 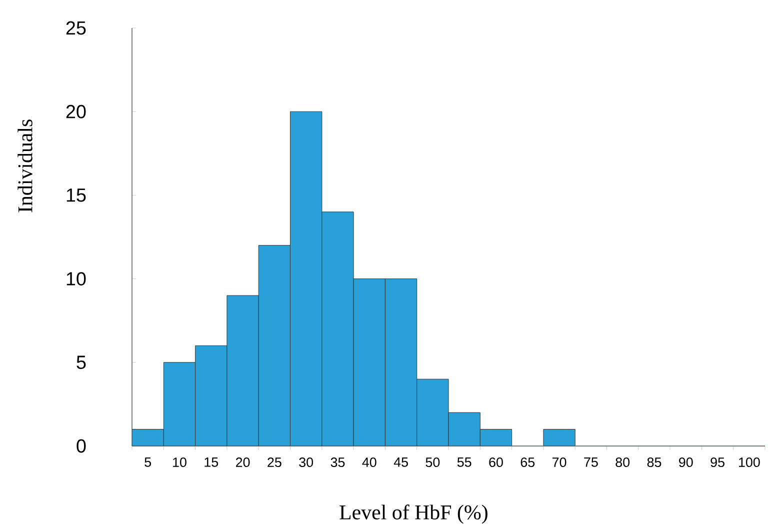 What do you see at coordinates (81, 446) in the screenshot?
I see `y-tick-label: 0` at bounding box center [81, 446].